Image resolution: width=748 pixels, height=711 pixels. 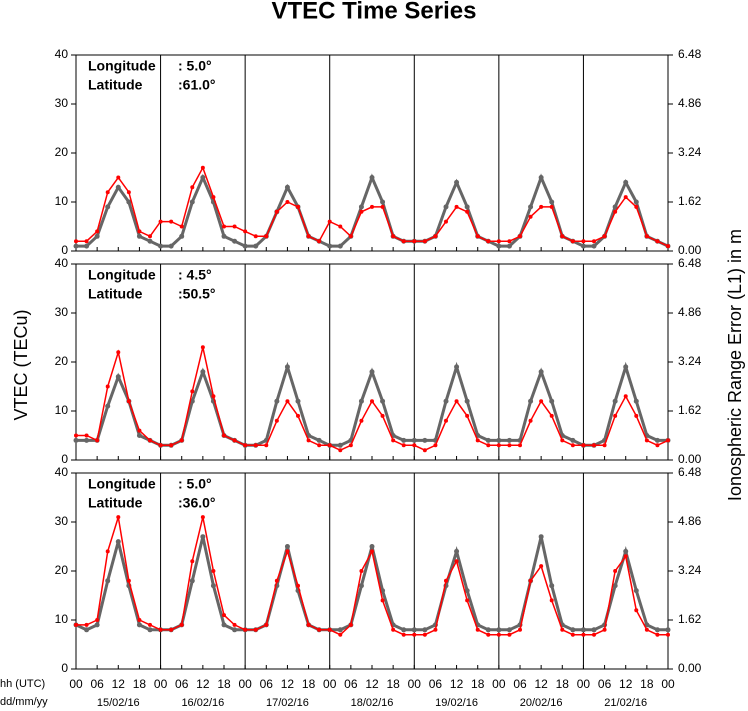 I want to click on y2-tick-label: 4.86, so click(x=690, y=103).